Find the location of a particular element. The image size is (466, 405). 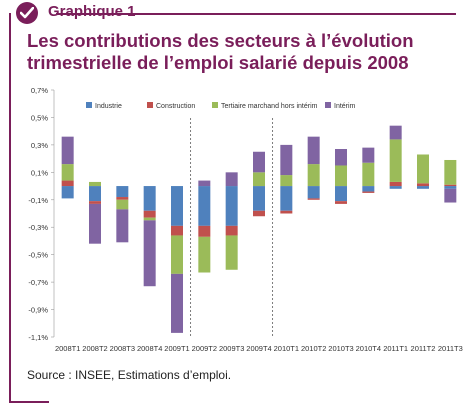

legend-label: Tertiaire marchand hors intérim is located at coordinates (269, 106).